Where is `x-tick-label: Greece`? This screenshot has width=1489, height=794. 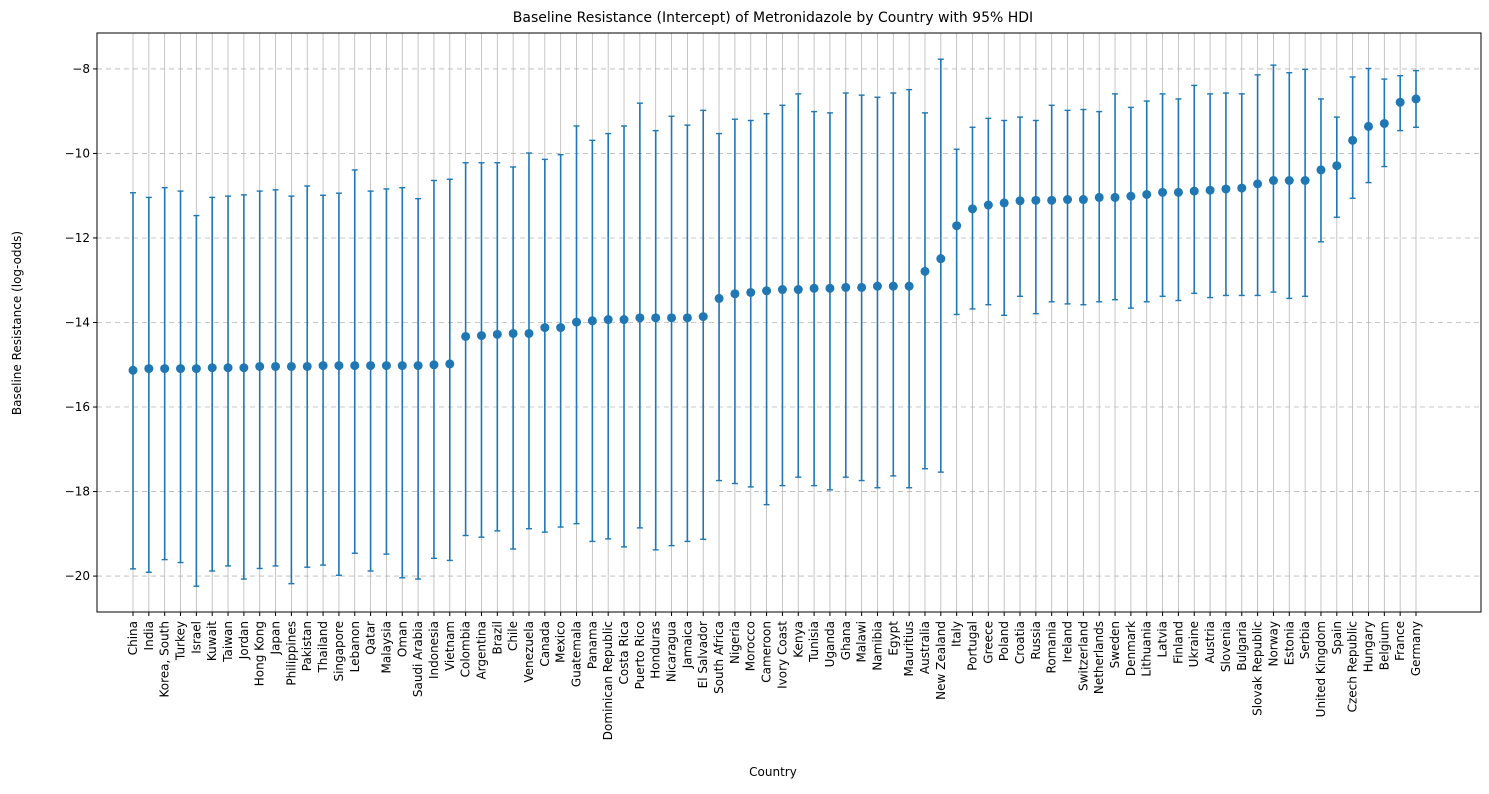 x-tick-label: Greece is located at coordinates (988, 642).